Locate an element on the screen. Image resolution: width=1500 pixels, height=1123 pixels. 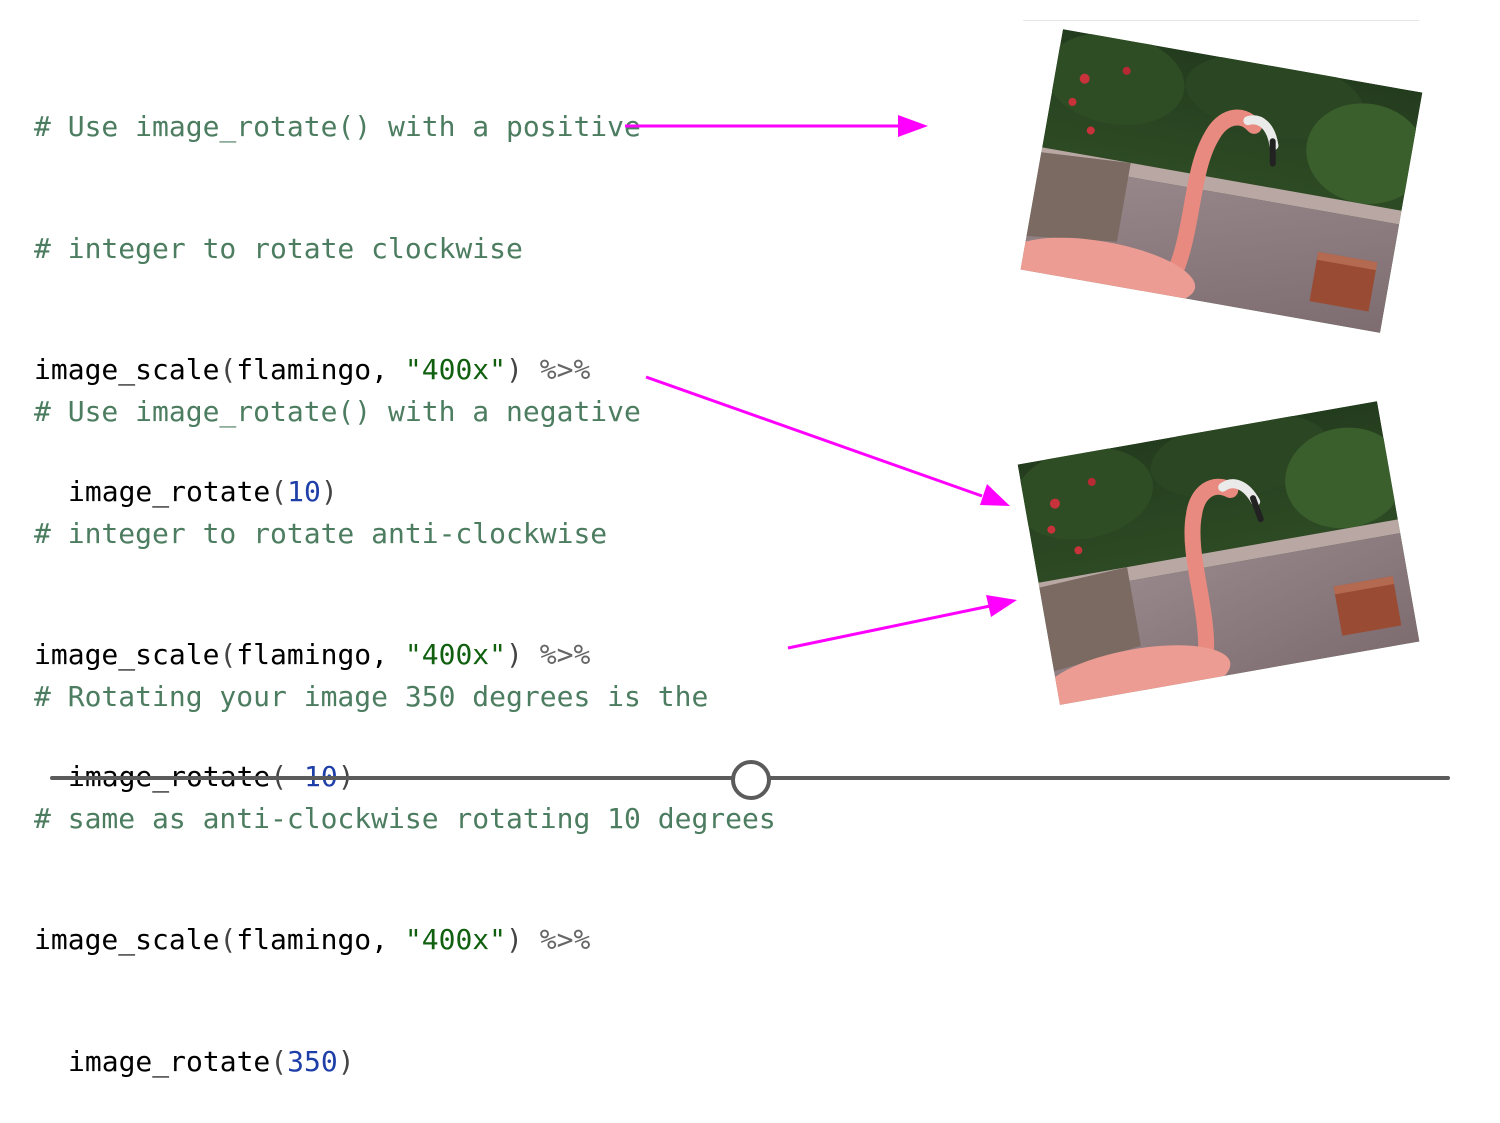
code-comment: # integer to rotate clockwise is located at coordinates (278, 248).